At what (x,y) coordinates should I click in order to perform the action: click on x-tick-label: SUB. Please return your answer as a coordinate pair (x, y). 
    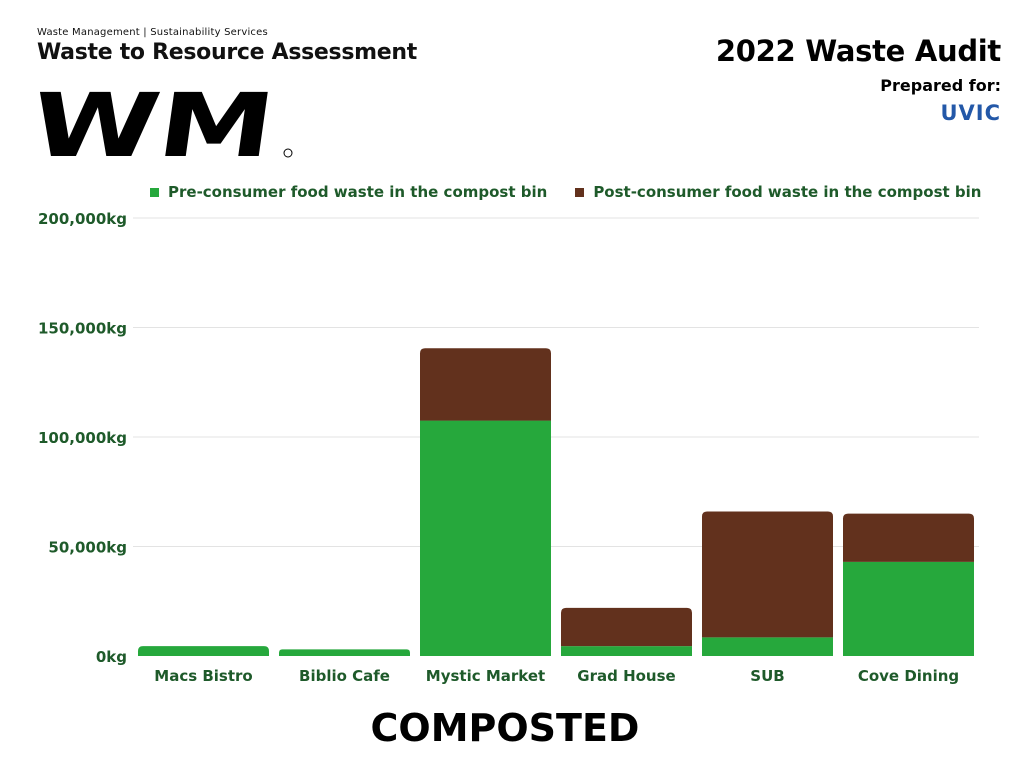
    Looking at the image, I should click on (767, 676).